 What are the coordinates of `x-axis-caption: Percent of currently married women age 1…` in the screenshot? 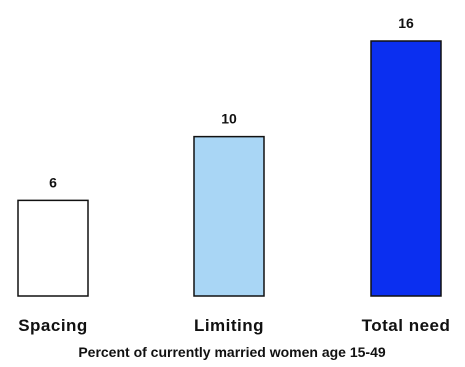 It's located at (232, 352).